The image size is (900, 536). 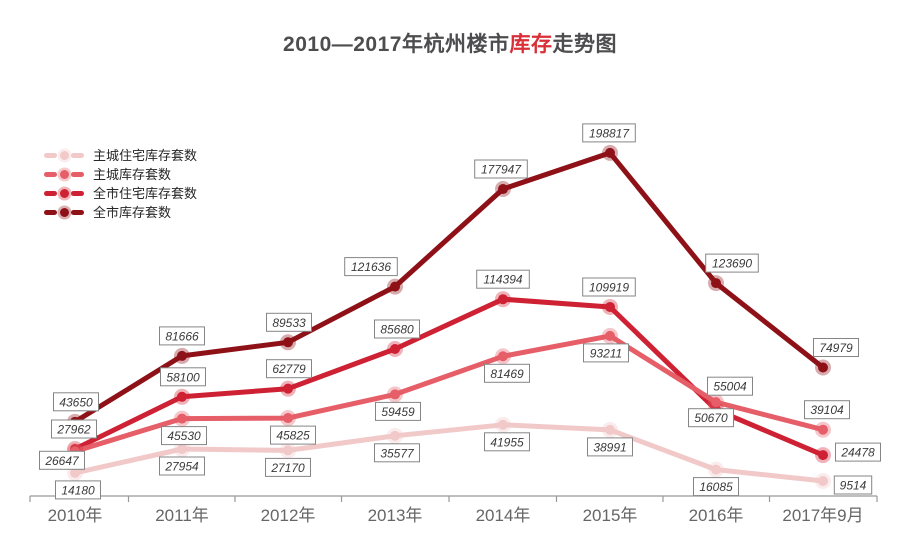 I want to click on data-label-value: 27962, so click(x=73, y=430).